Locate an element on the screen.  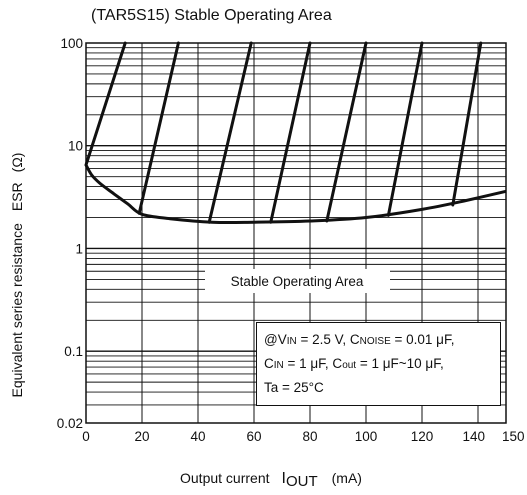
conditions-line-2: CIN = 1 μF, Cout = 1 μF~10 μF, is located at coordinates (354, 363).